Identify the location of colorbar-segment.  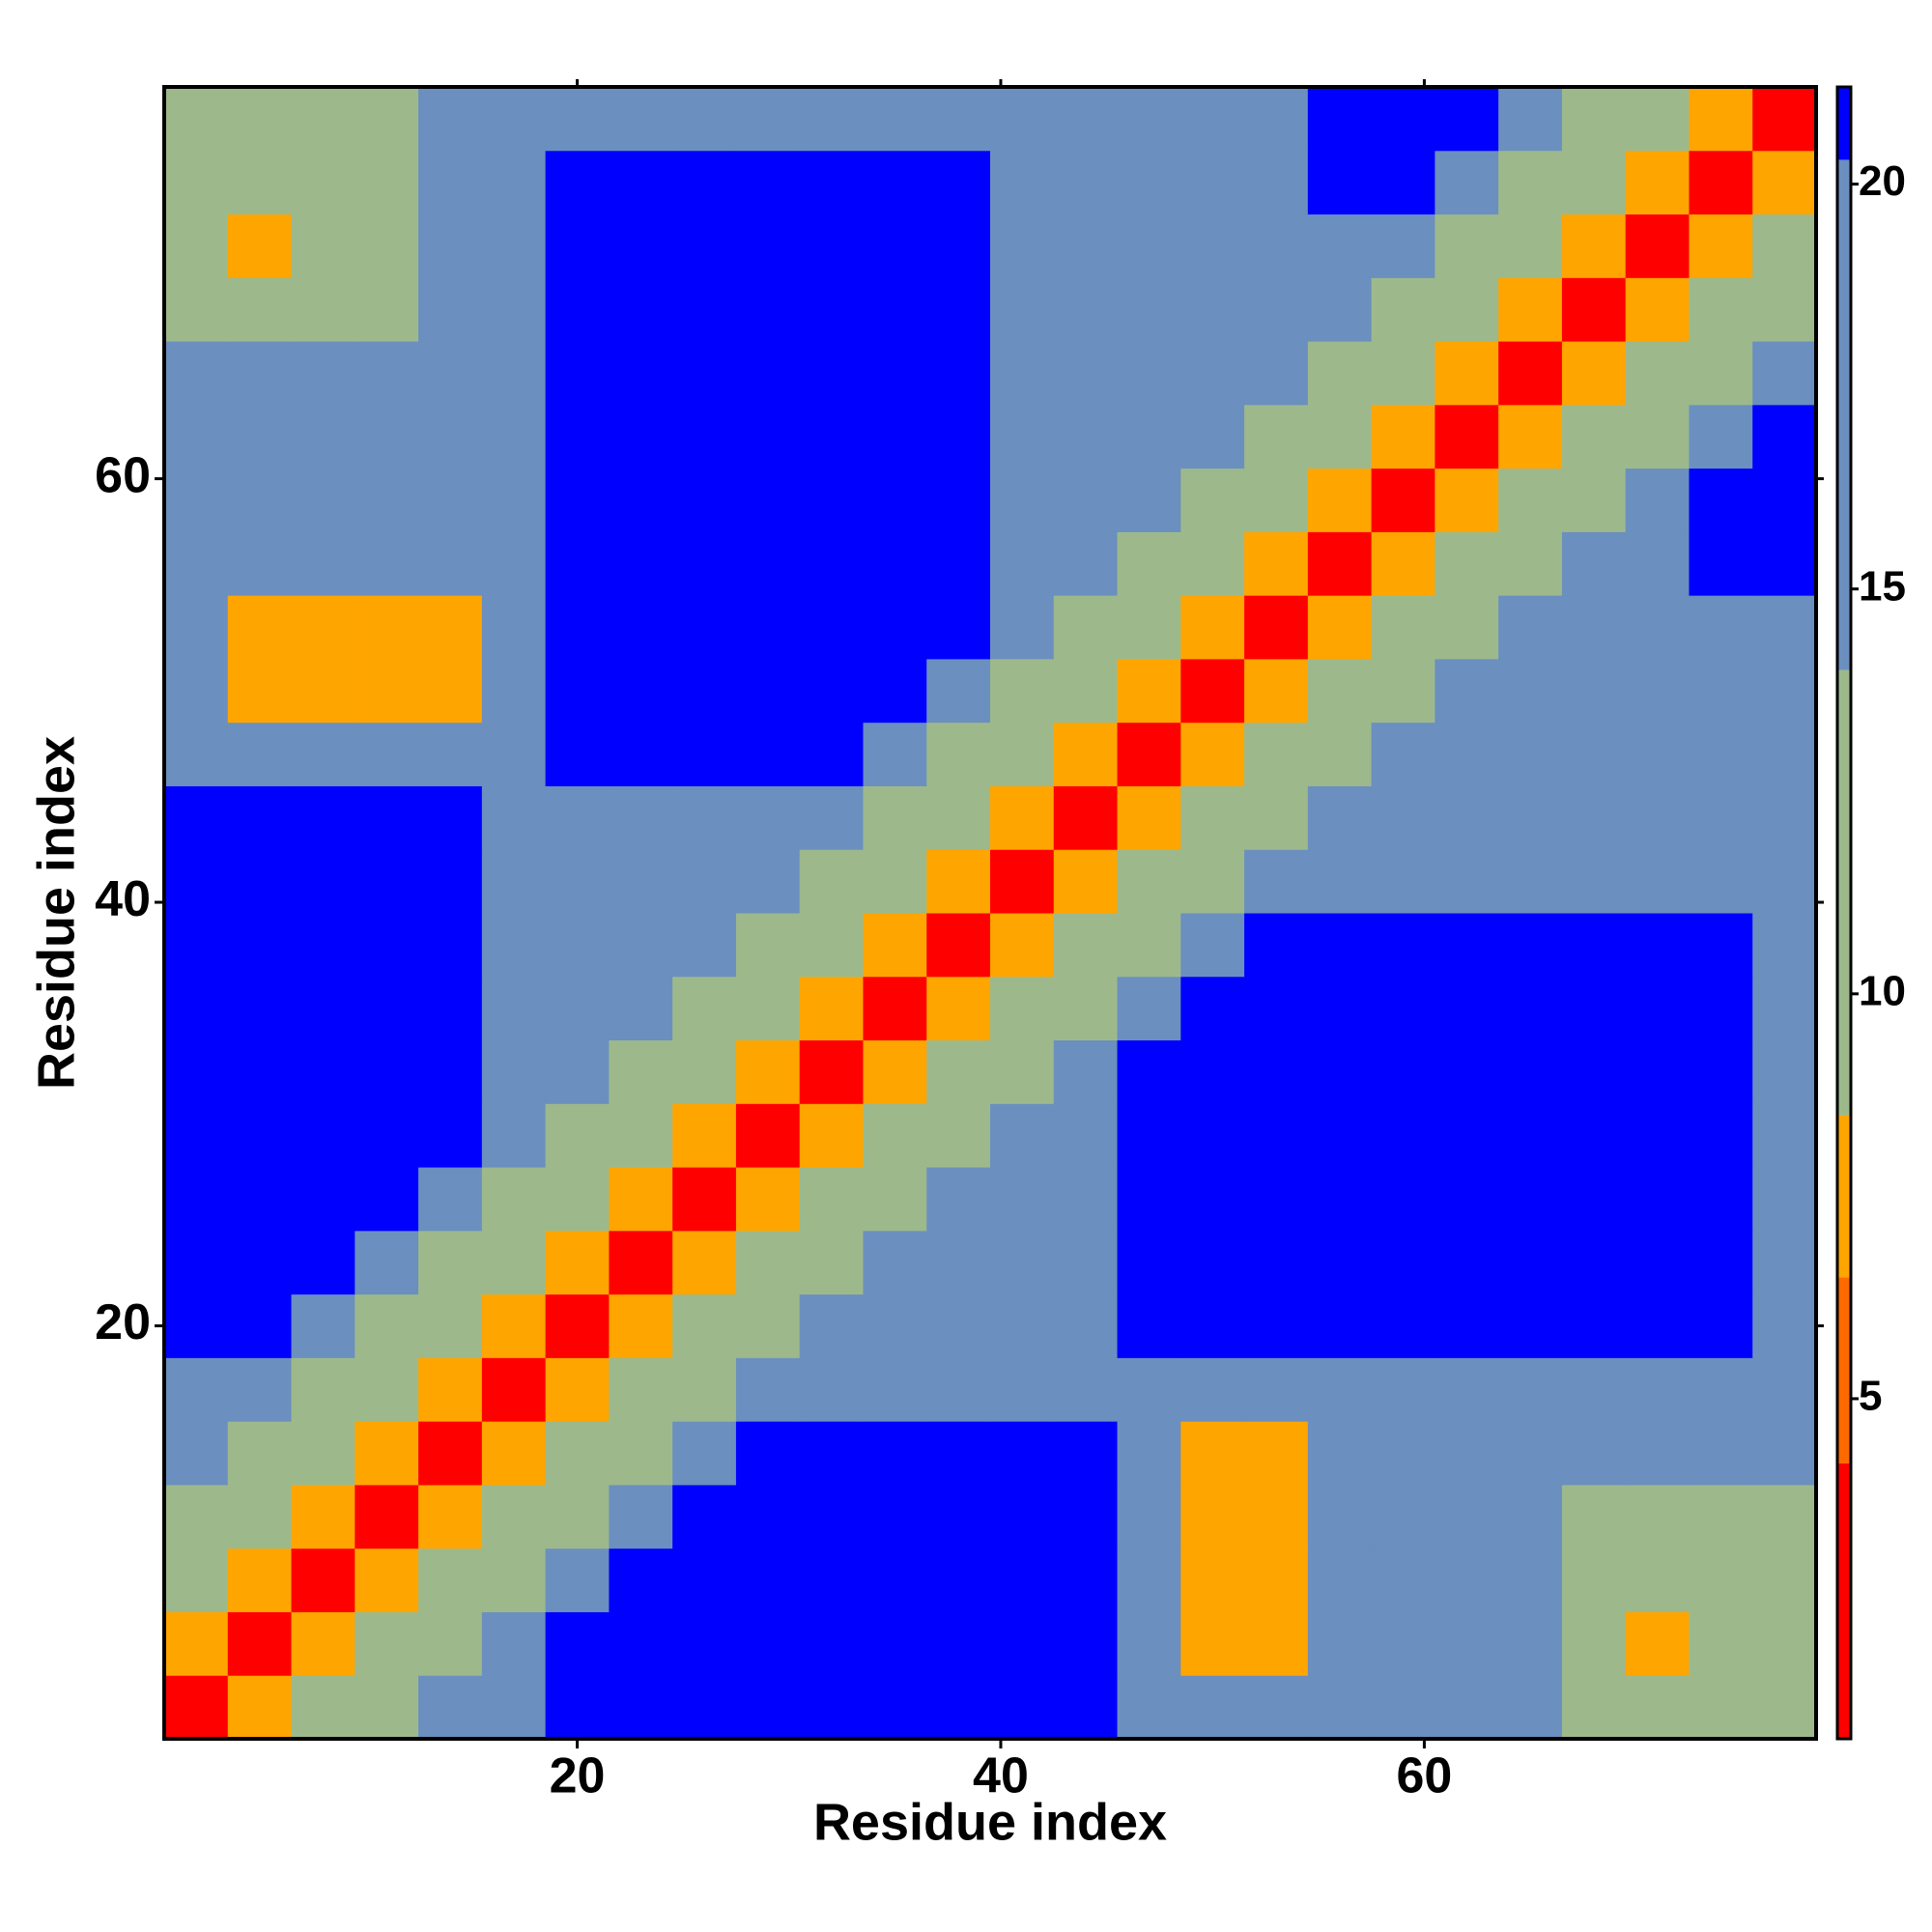
(1844, 892).